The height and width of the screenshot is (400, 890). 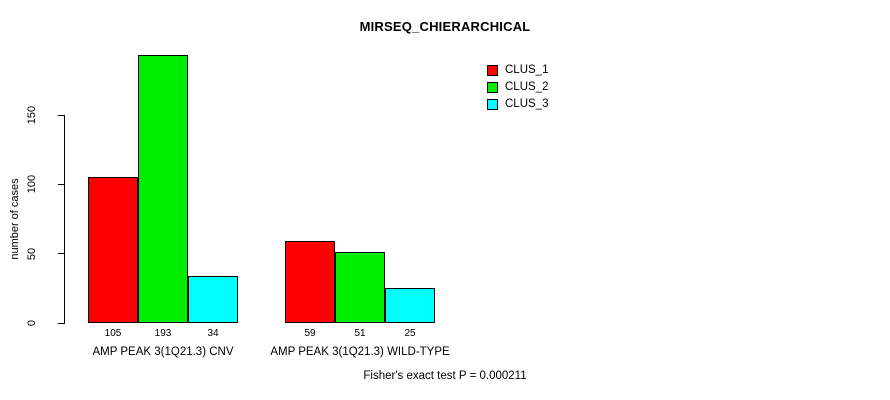 What do you see at coordinates (445, 376) in the screenshot?
I see `fisher-test-annotation: Fisher's exact test P = 0.000211` at bounding box center [445, 376].